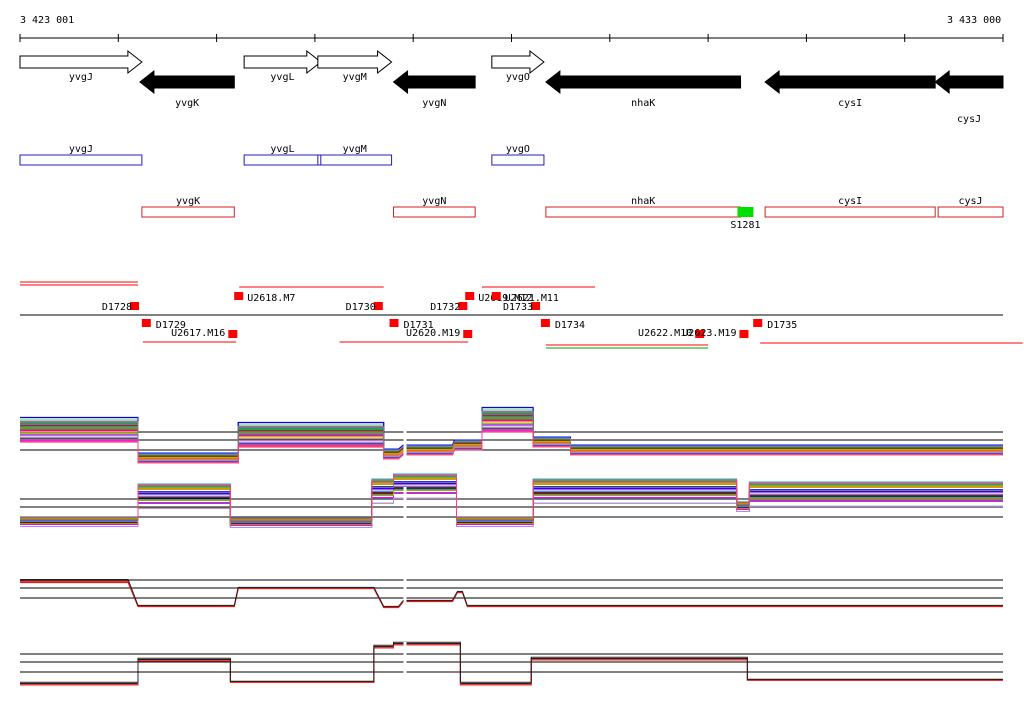  I want to click on feature-box-yvgM, so click(355, 160).